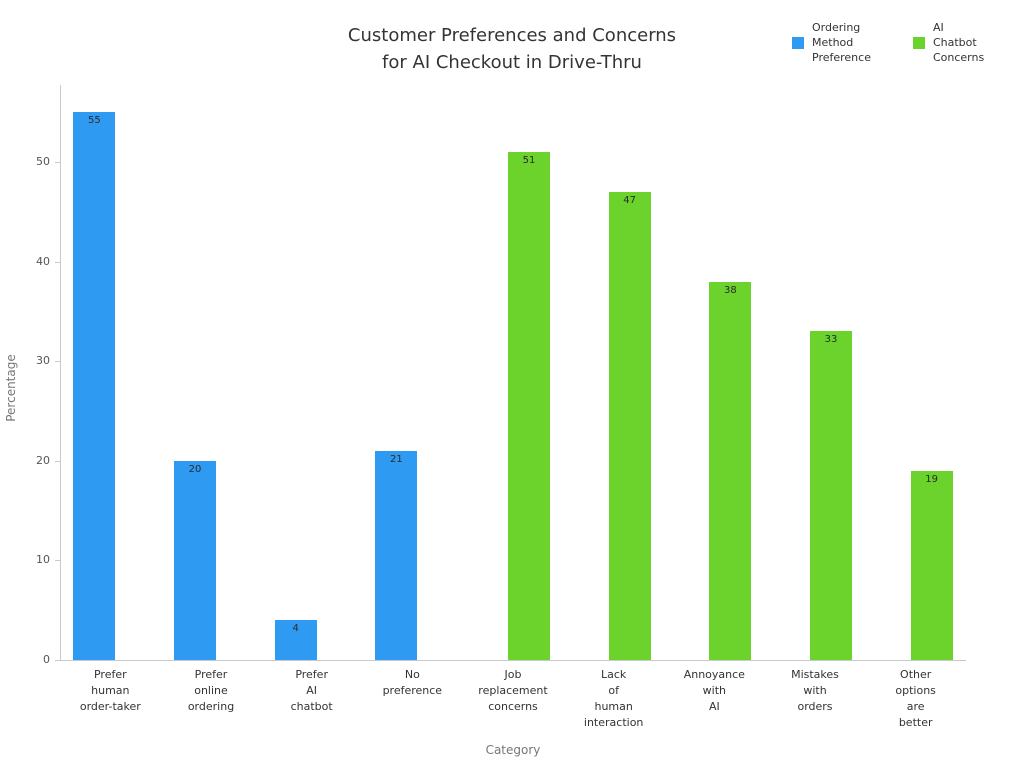  Describe the element at coordinates (43, 460) in the screenshot. I see `y-tick-label: 20` at that location.